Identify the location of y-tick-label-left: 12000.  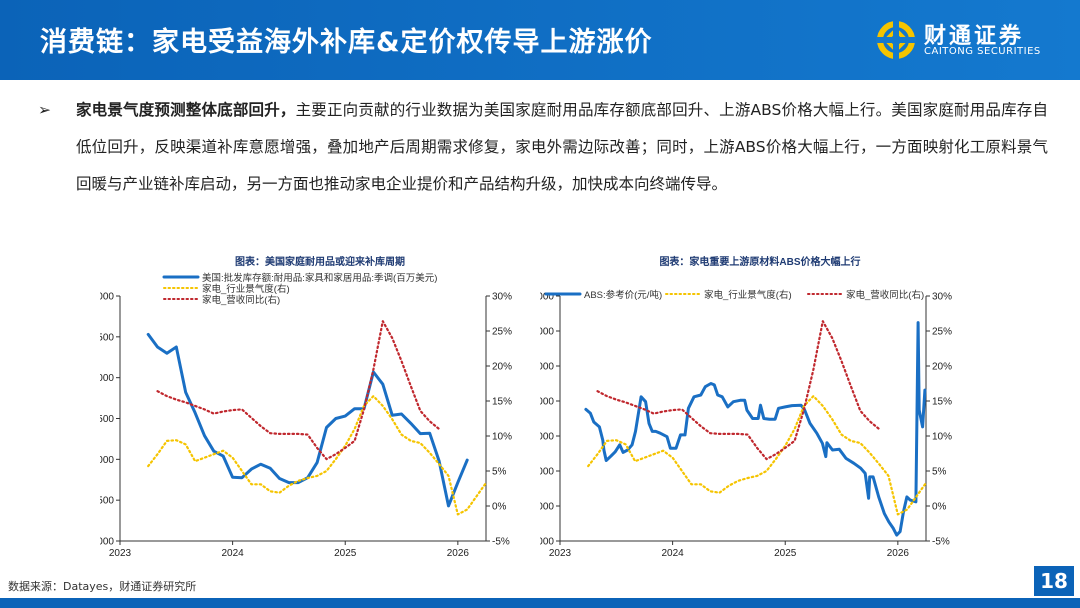
(547, 402).